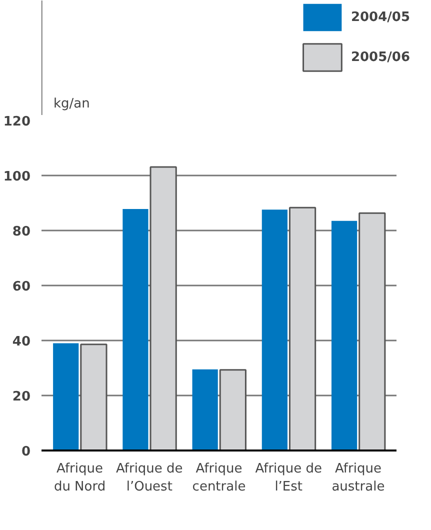  What do you see at coordinates (219, 478) in the screenshot?
I see `x-tick-label: Afrique centrale` at bounding box center [219, 478].